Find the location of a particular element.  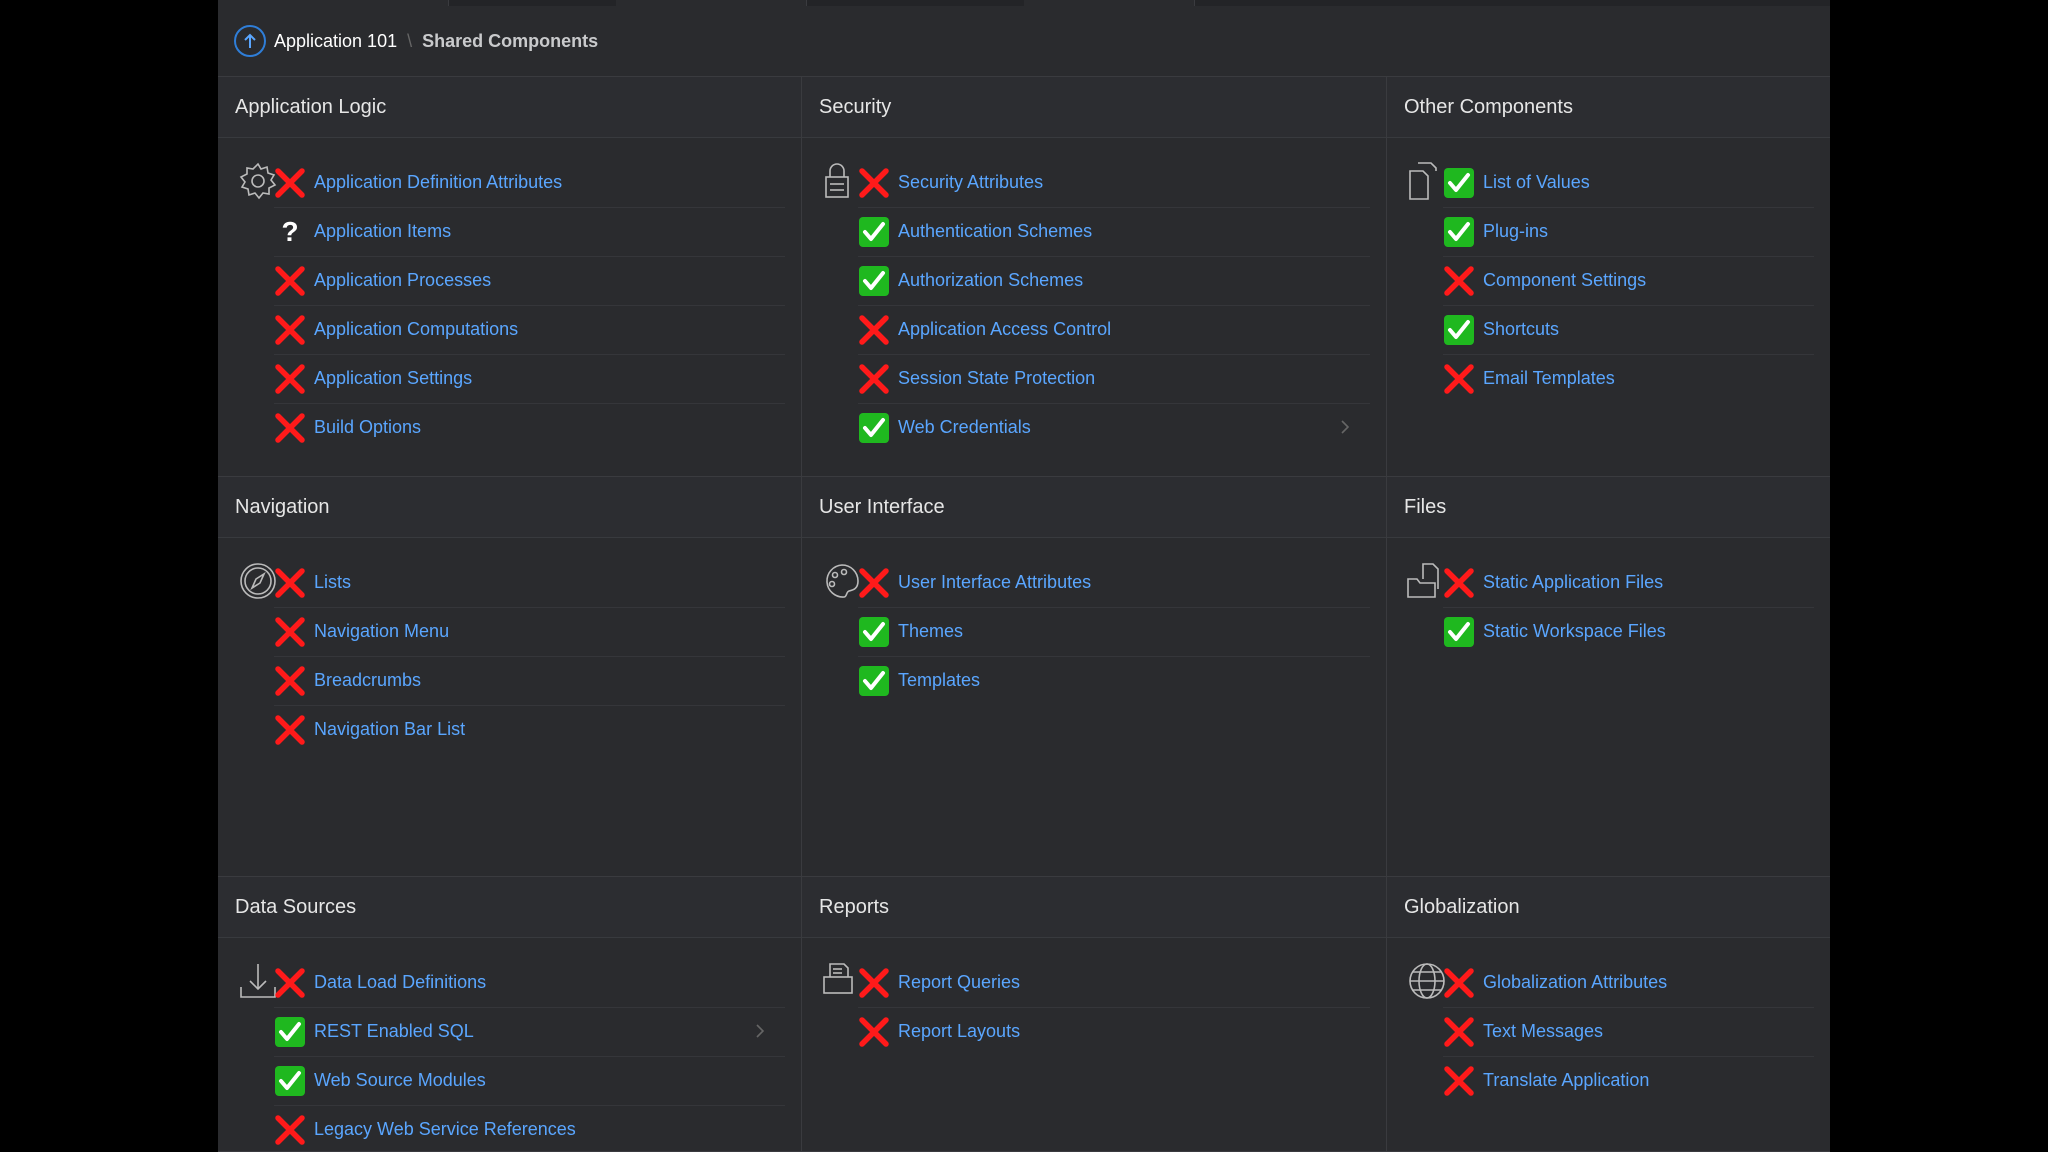

item-link: Report Layouts is located at coordinates (959, 1031).